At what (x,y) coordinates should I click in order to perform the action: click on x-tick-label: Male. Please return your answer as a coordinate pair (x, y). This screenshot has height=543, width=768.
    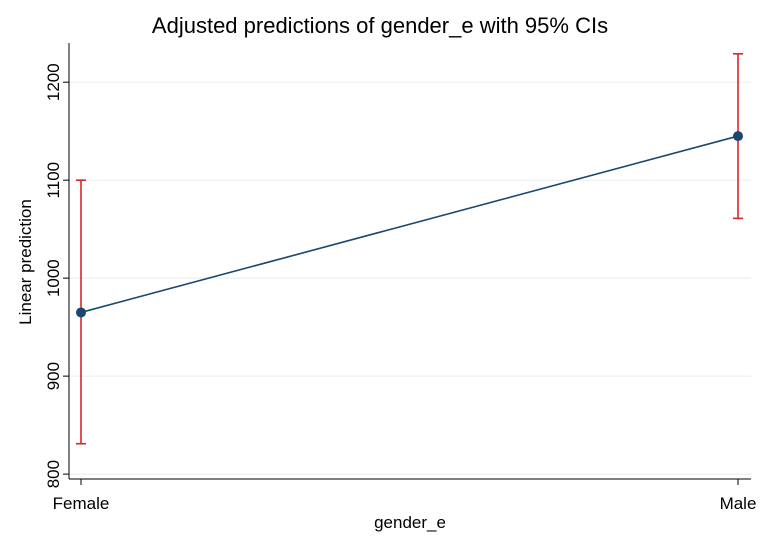
    Looking at the image, I should click on (738, 503).